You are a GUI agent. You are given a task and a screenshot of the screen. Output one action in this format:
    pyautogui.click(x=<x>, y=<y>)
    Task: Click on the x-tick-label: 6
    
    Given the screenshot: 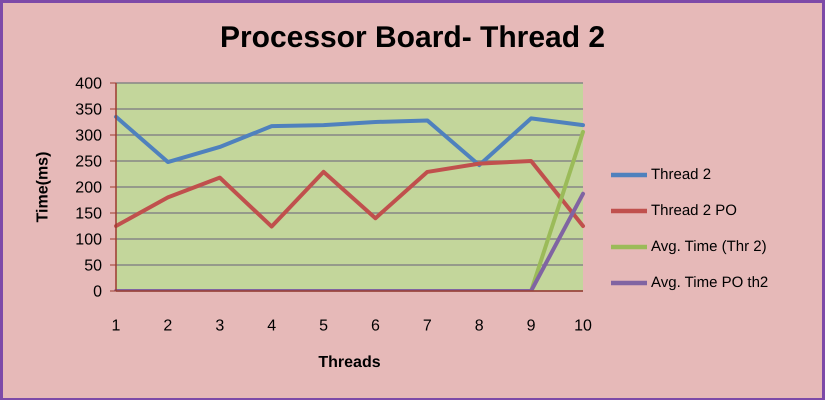 What is the action you would take?
    pyautogui.click(x=375, y=325)
    